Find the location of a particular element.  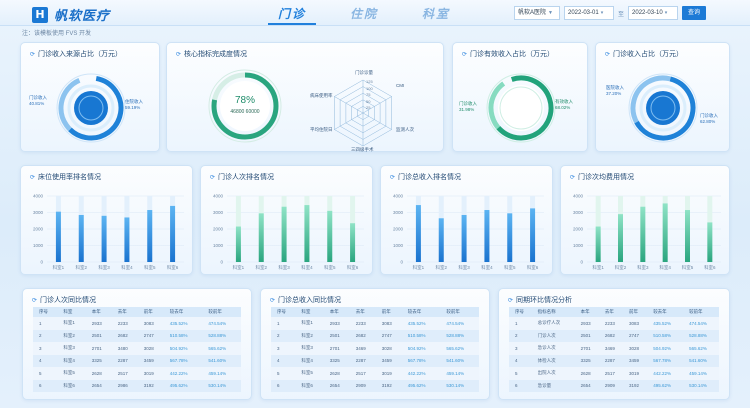

table-row: 2 门诊人次 2501 2682 2747 510.58% 528.88% is located at coordinates (614, 335).